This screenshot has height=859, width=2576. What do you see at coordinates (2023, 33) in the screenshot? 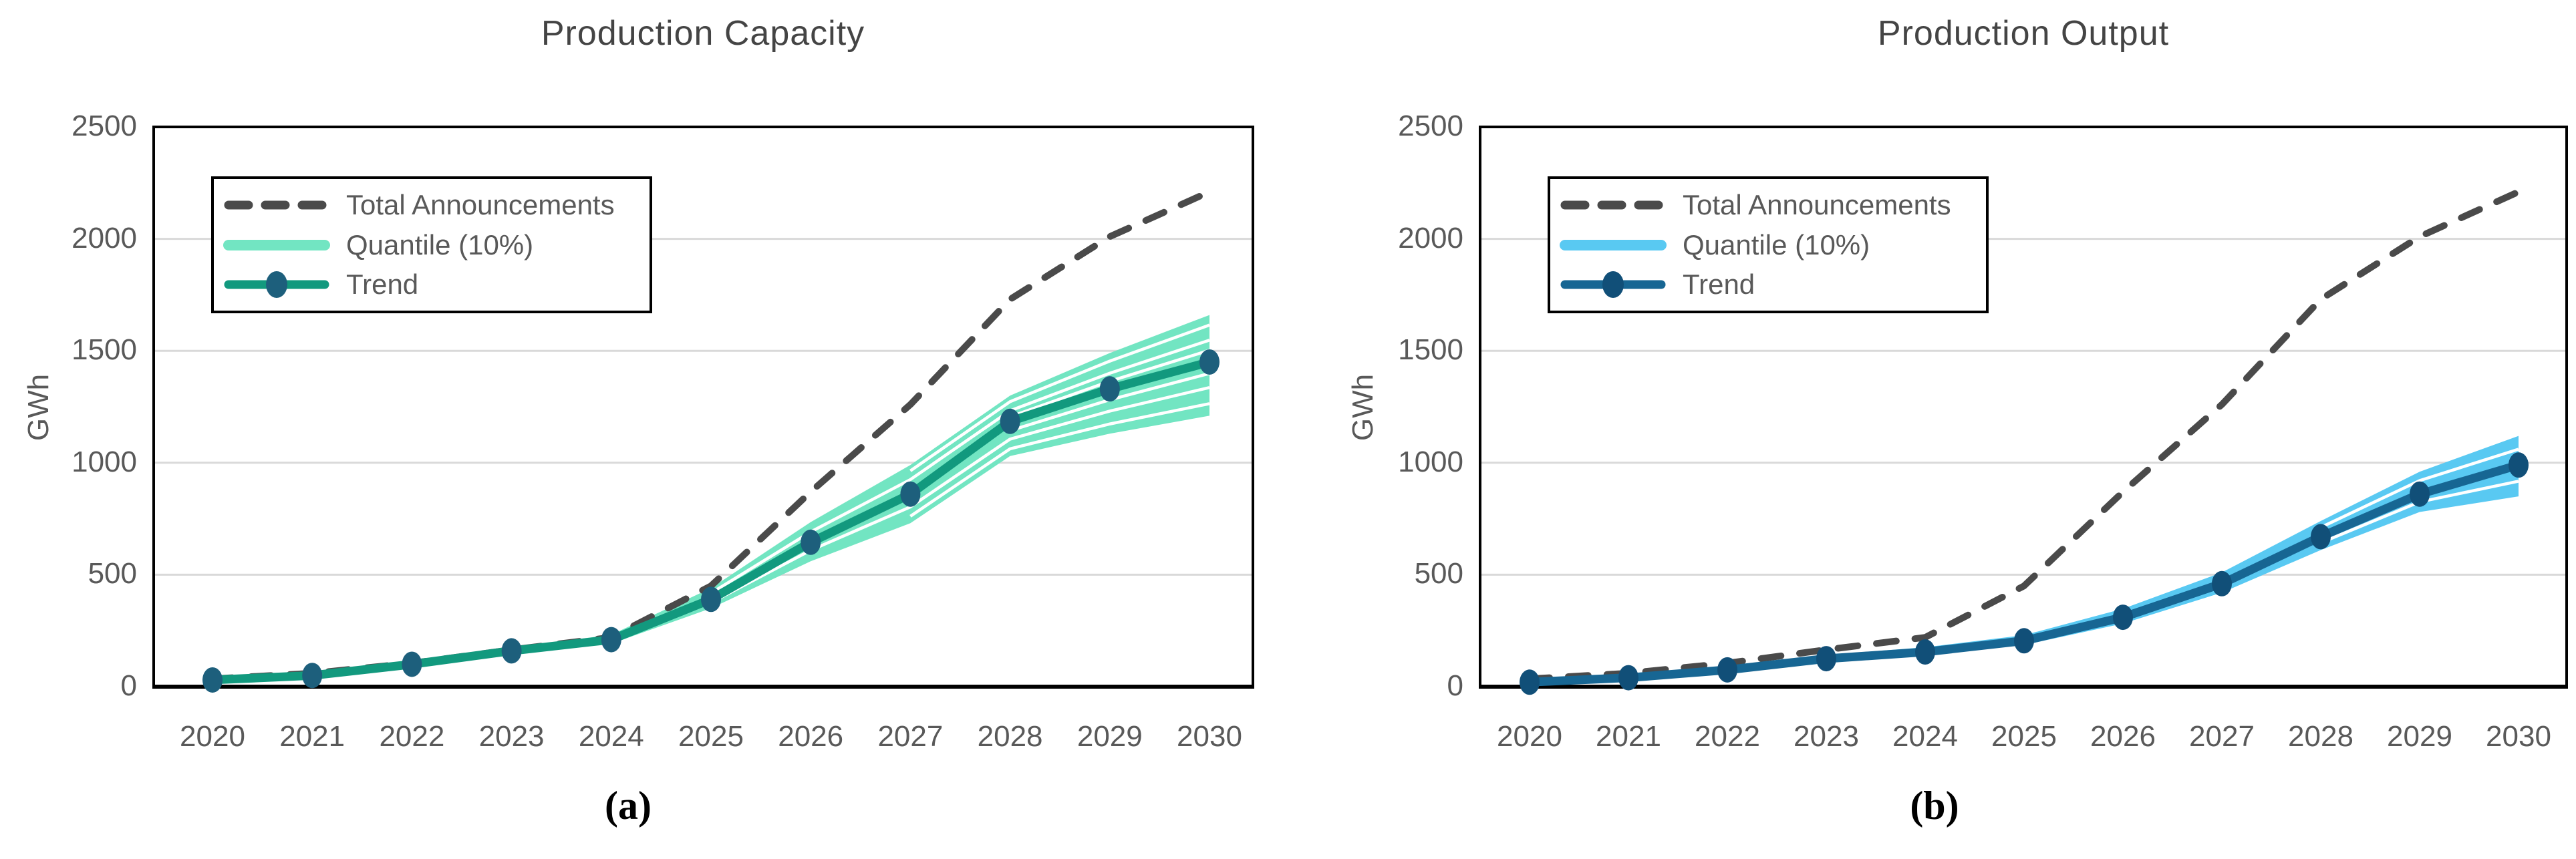
I see `chart-title: Production Output` at bounding box center [2023, 33].